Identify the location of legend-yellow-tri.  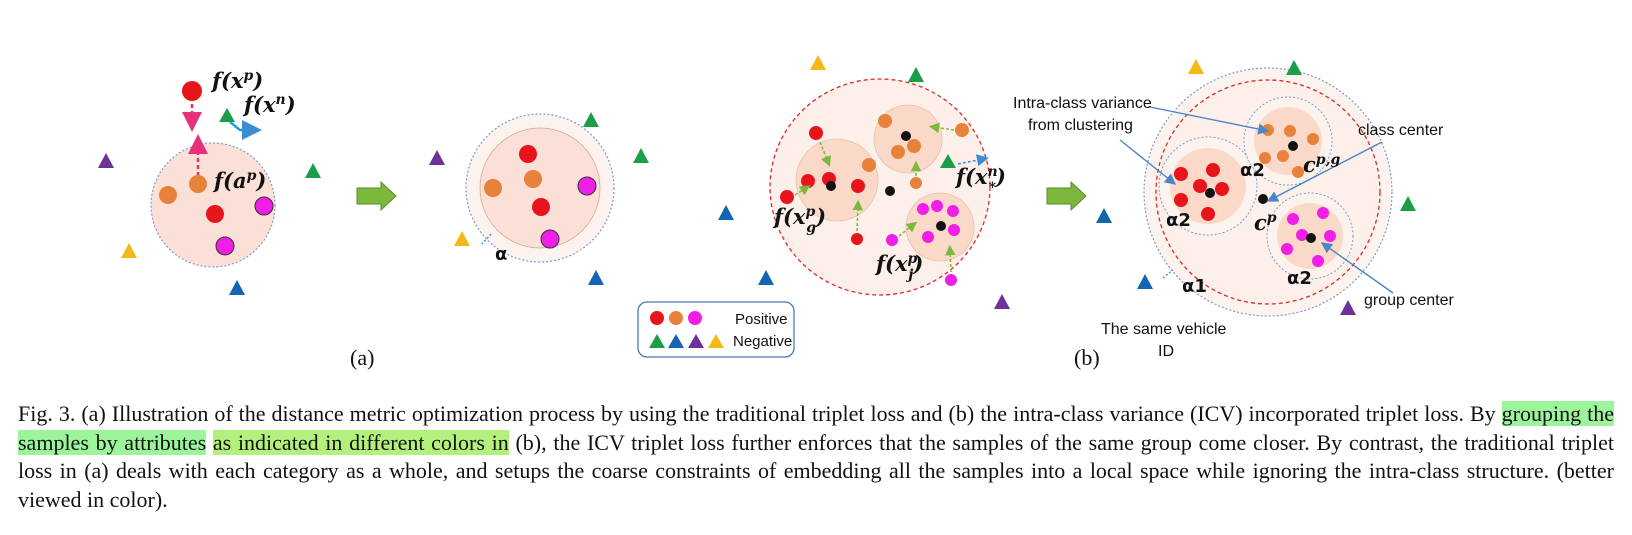
(716, 341).